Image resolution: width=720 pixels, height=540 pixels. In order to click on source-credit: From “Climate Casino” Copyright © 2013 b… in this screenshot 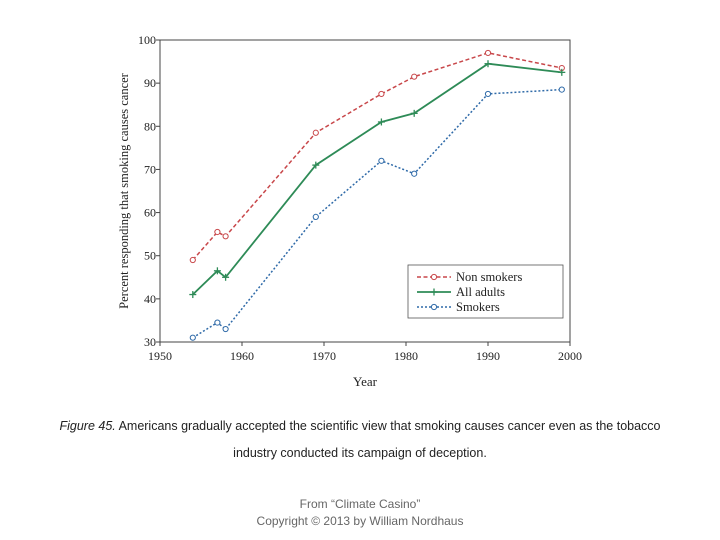, I will do `click(360, 513)`.